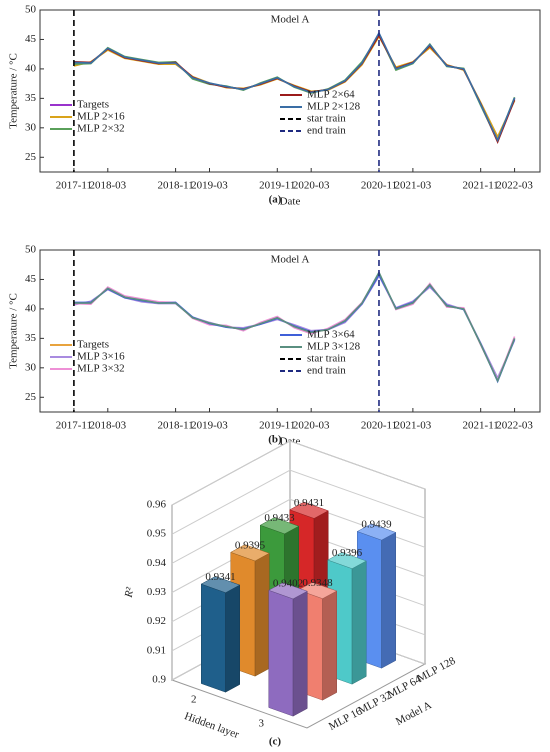 The height and width of the screenshot is (752, 550). What do you see at coordinates (317, 583) in the screenshot?
I see `value-label: 0.9348` at bounding box center [317, 583].